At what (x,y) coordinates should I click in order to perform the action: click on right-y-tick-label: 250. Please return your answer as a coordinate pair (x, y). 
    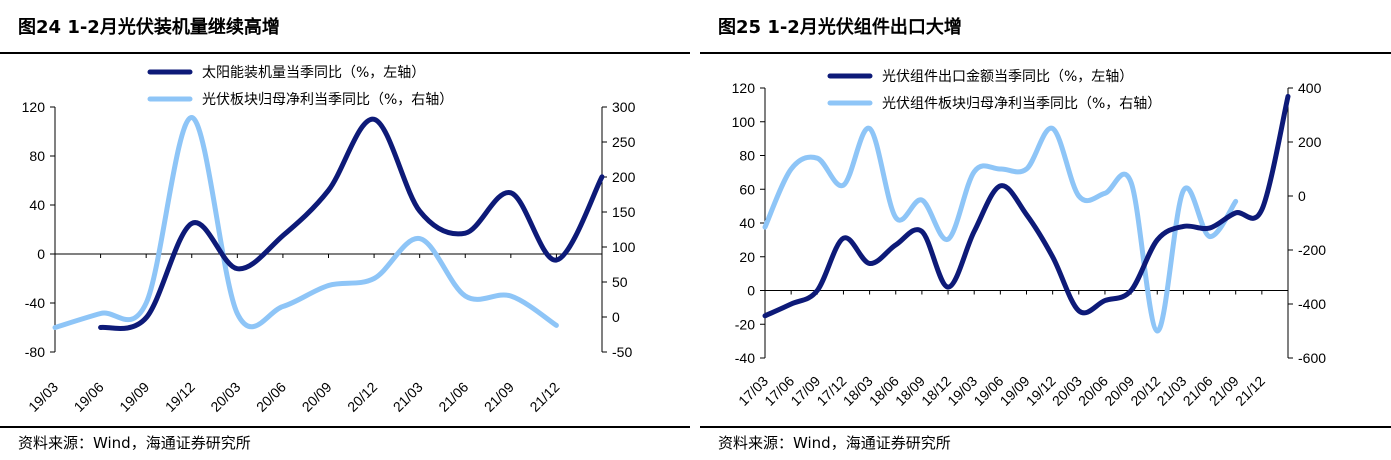
    Looking at the image, I should click on (624, 142).